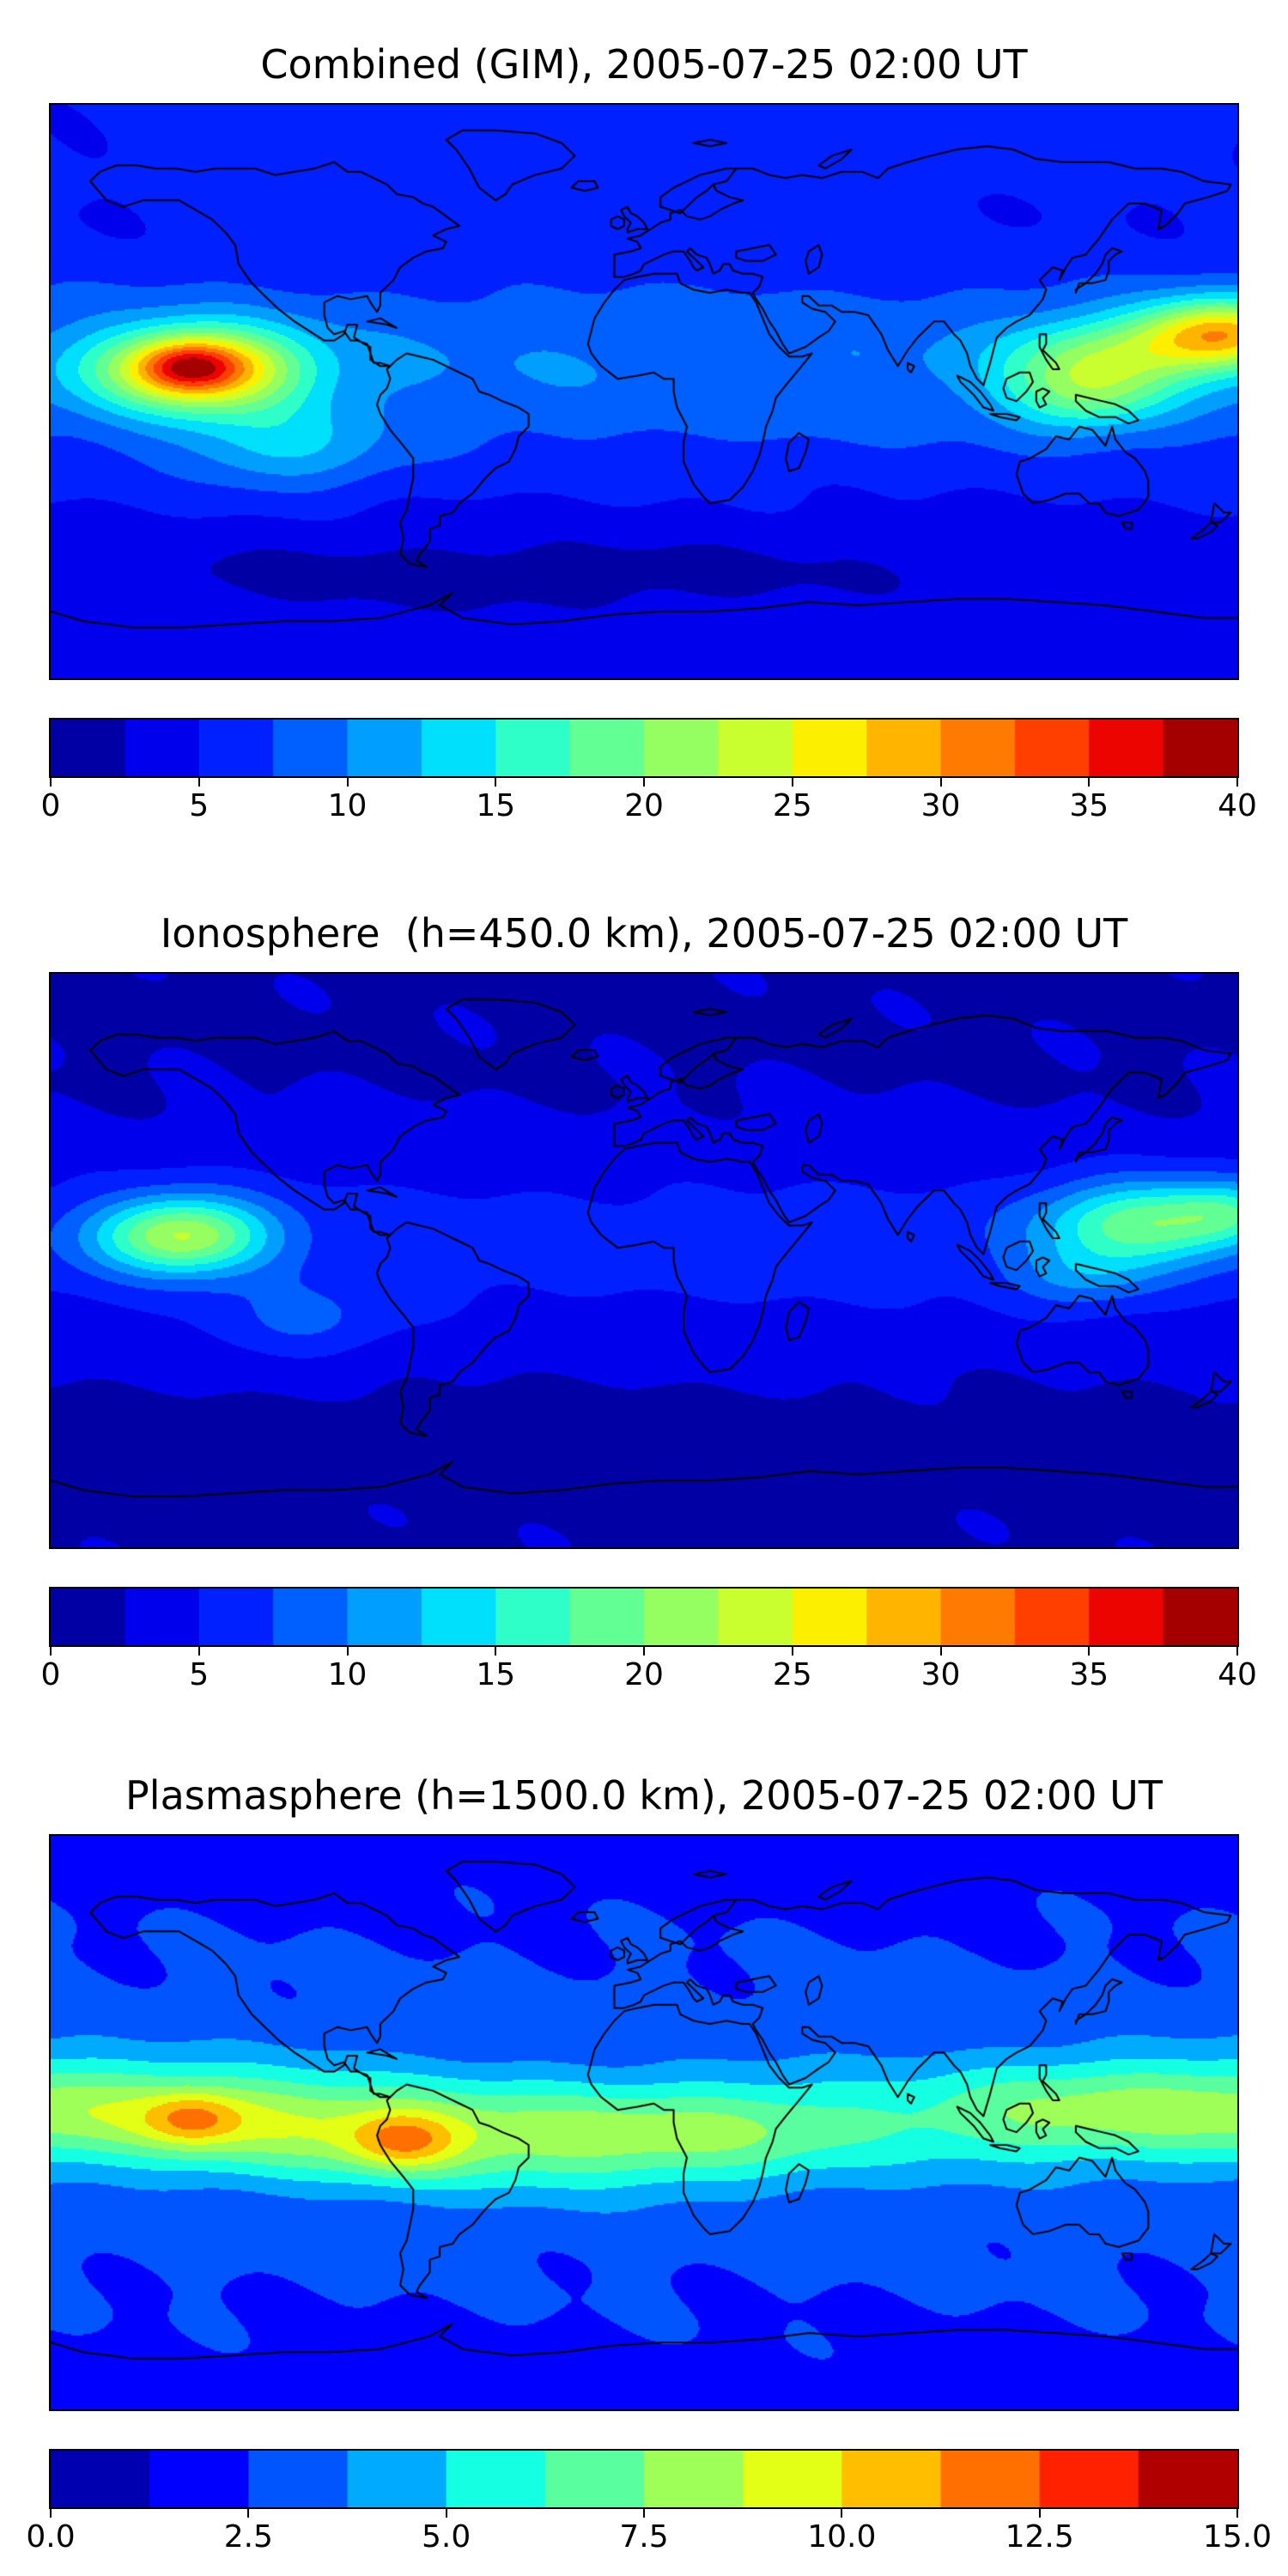  What do you see at coordinates (644, 64) in the screenshot?
I see `panel-title-combined: Combined (GIM), 2005-07-25 02:00 UT` at bounding box center [644, 64].